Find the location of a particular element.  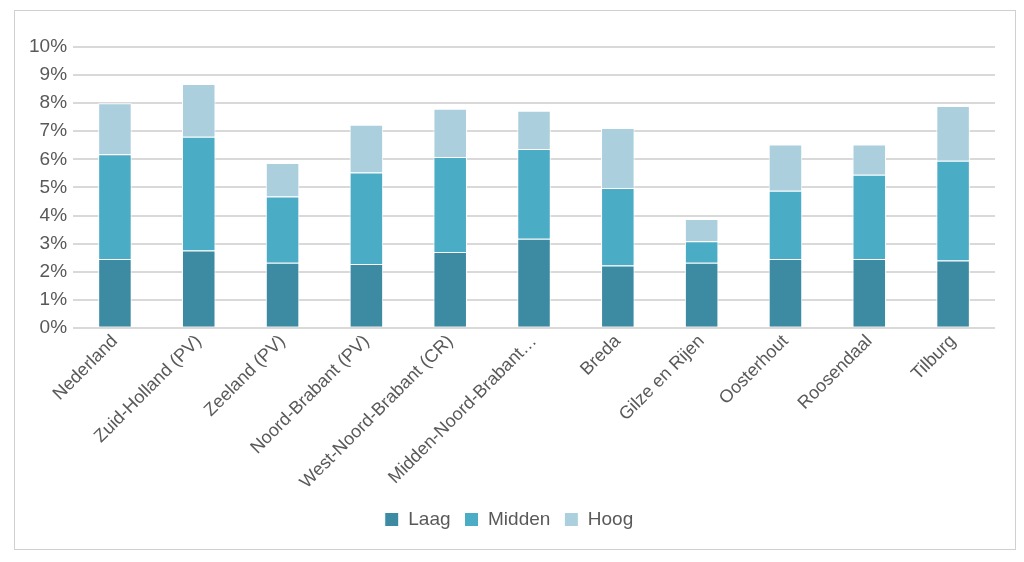

y-tick-label: 10% is located at coordinates (48, 46).